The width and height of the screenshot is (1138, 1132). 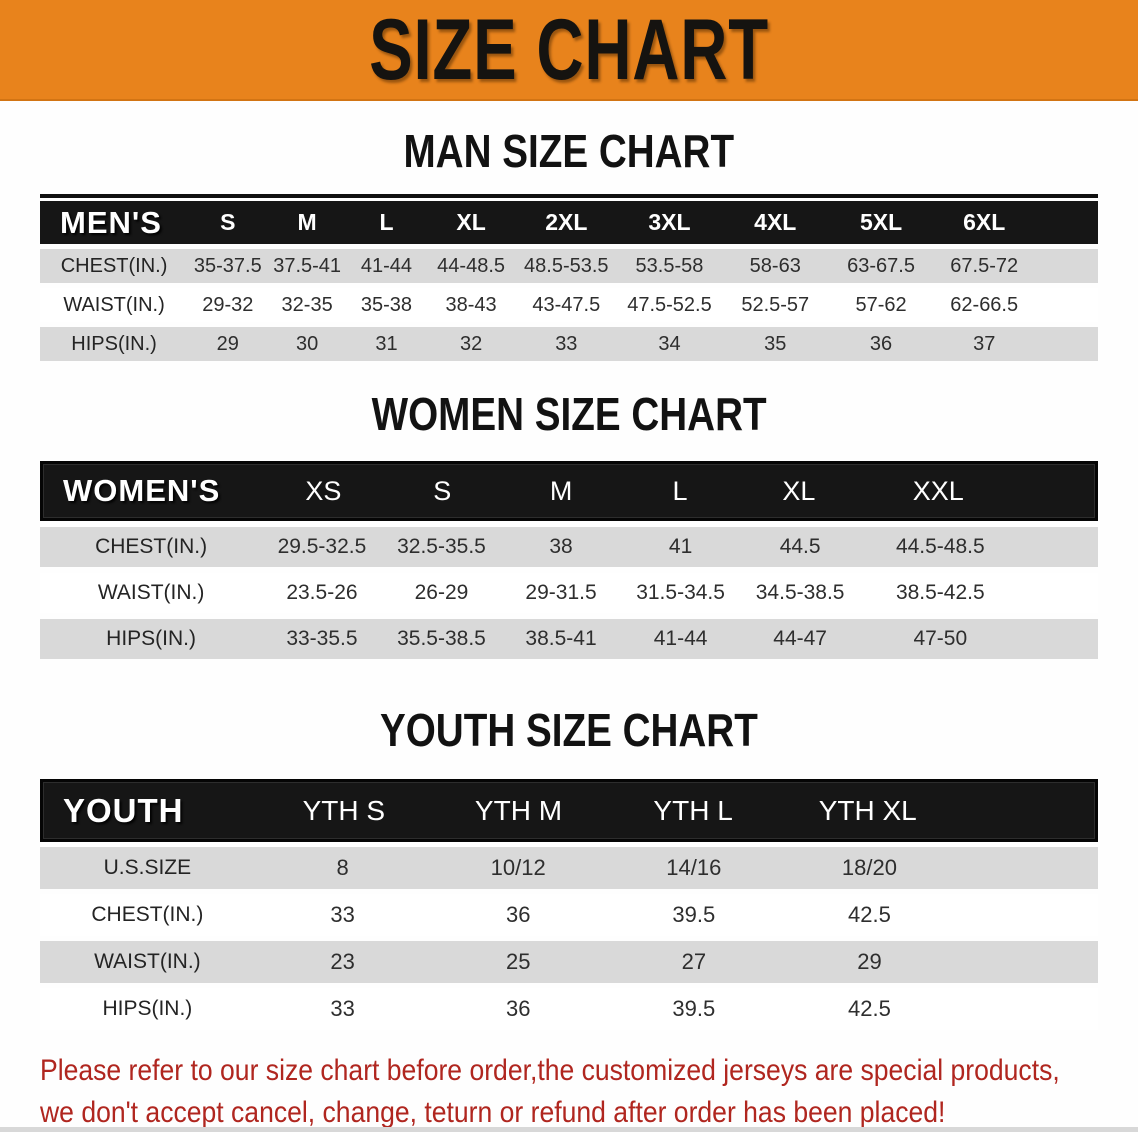 What do you see at coordinates (669, 222) in the screenshot?
I see `men-size-header: 3XL` at bounding box center [669, 222].